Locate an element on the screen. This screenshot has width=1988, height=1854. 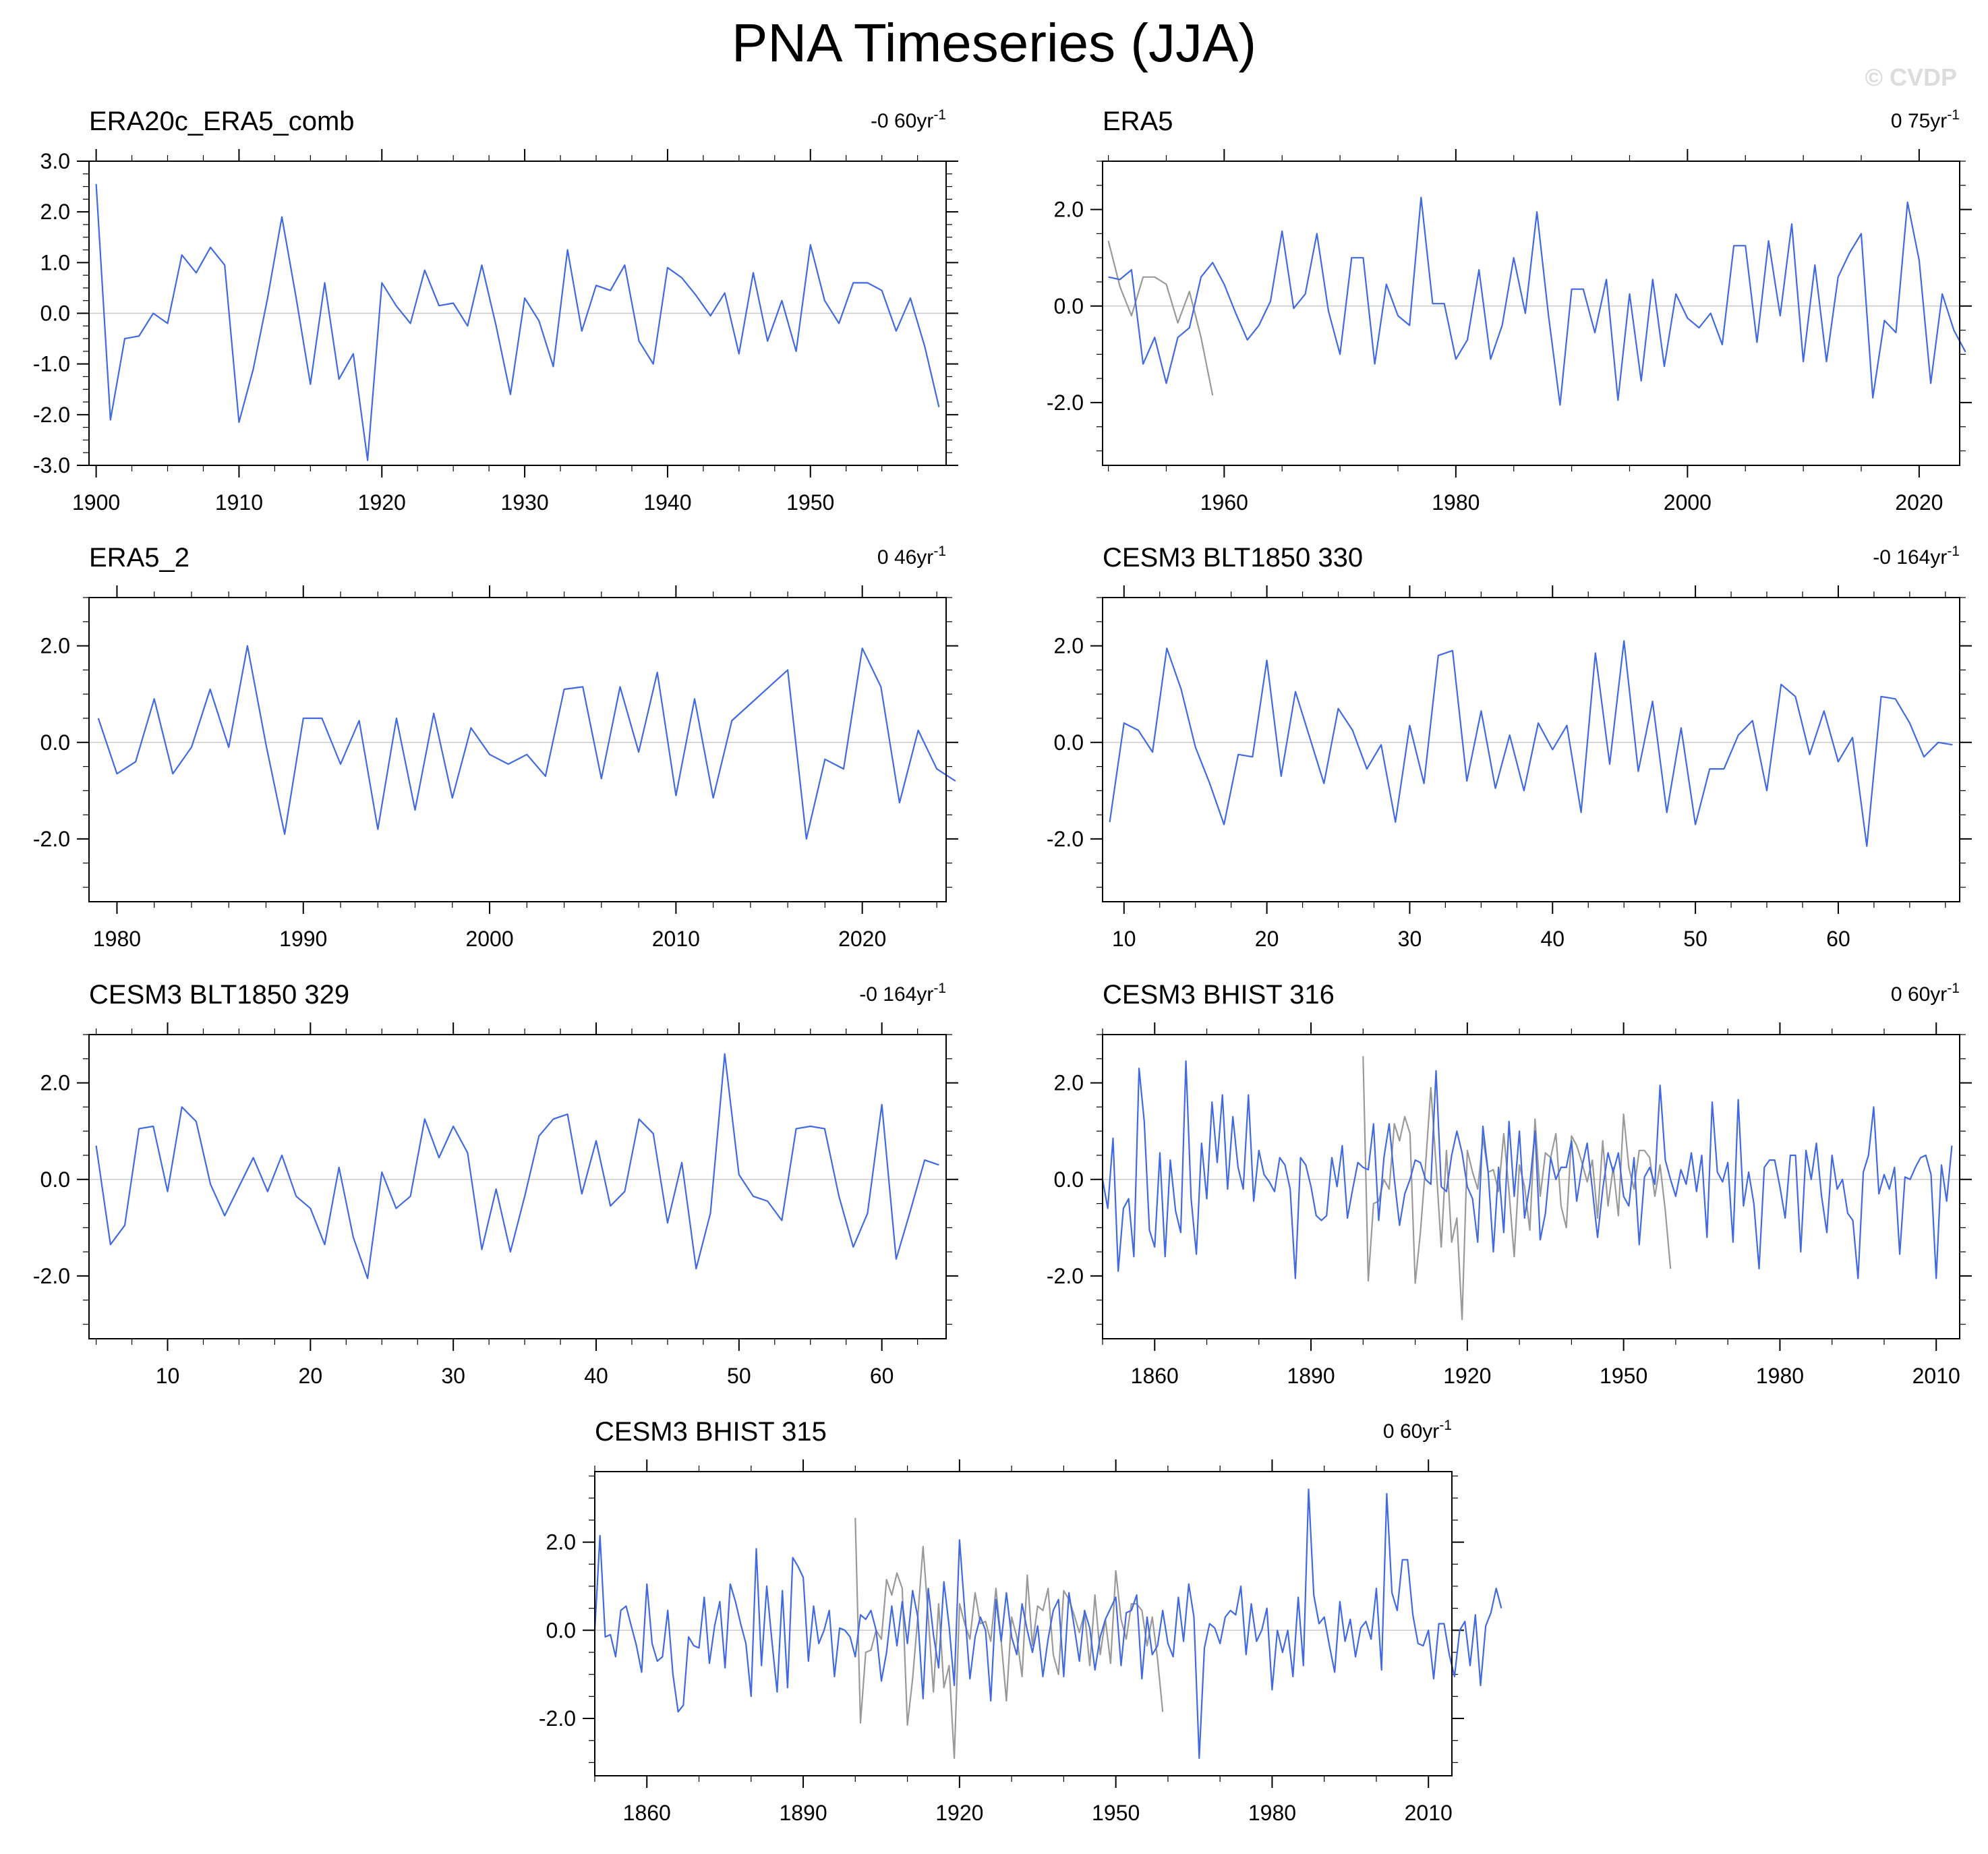
y-tick-label: 1.0 is located at coordinates (55, 262).